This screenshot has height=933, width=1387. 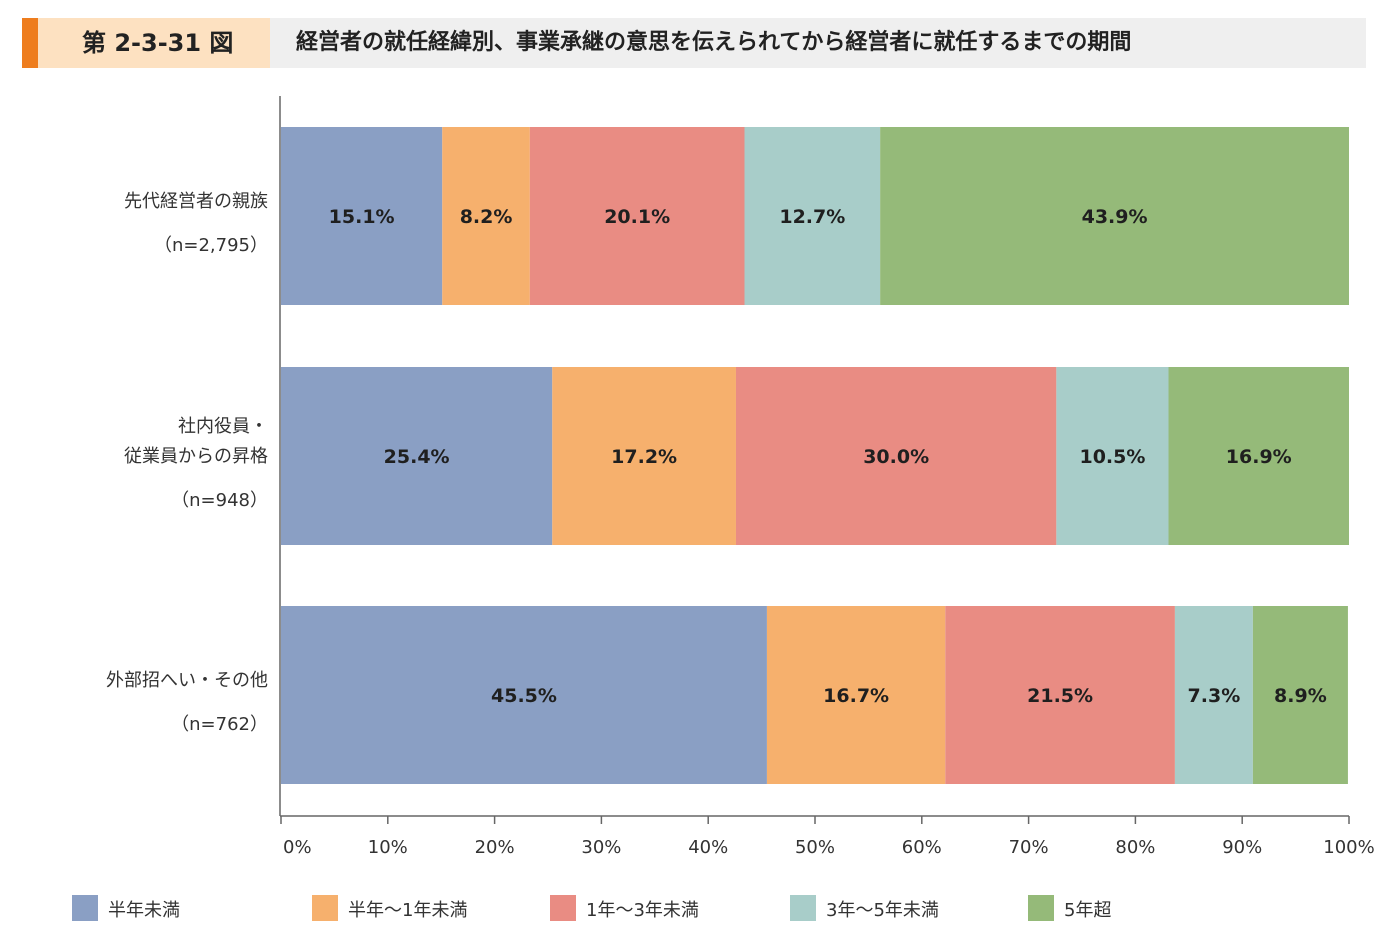 I want to click on category-label-2-line-2: 従業員からの昇格, so click(x=196, y=456).